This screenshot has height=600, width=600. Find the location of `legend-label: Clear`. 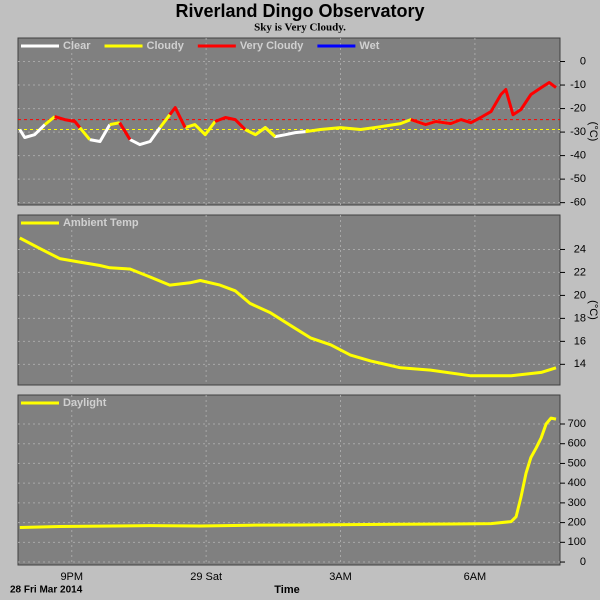

legend-label: Clear is located at coordinates (77, 46).